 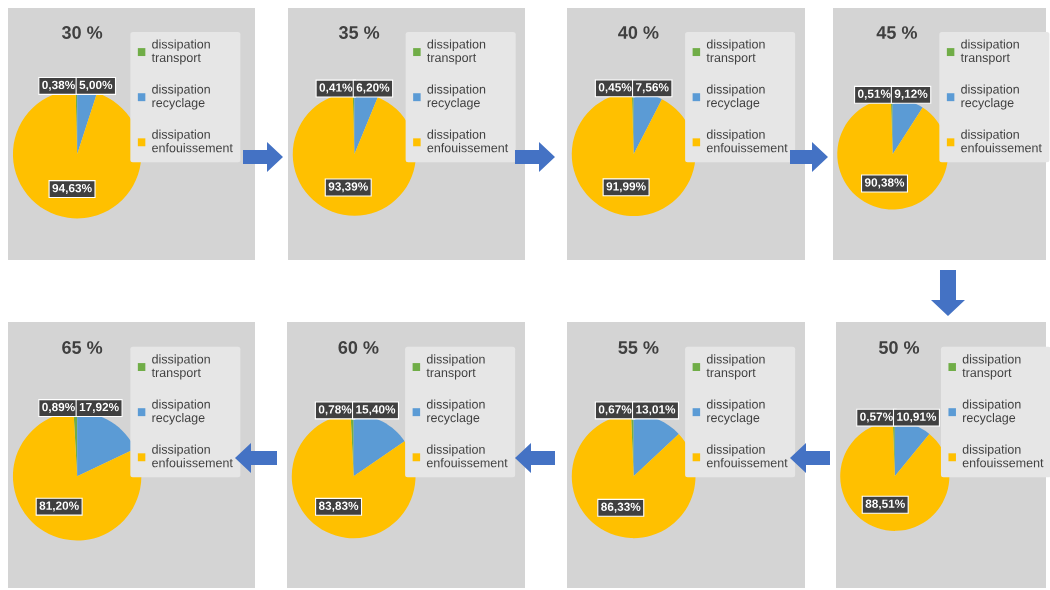 What do you see at coordinates (59, 506) in the screenshot?
I see `data-label: 81,20%` at bounding box center [59, 506].